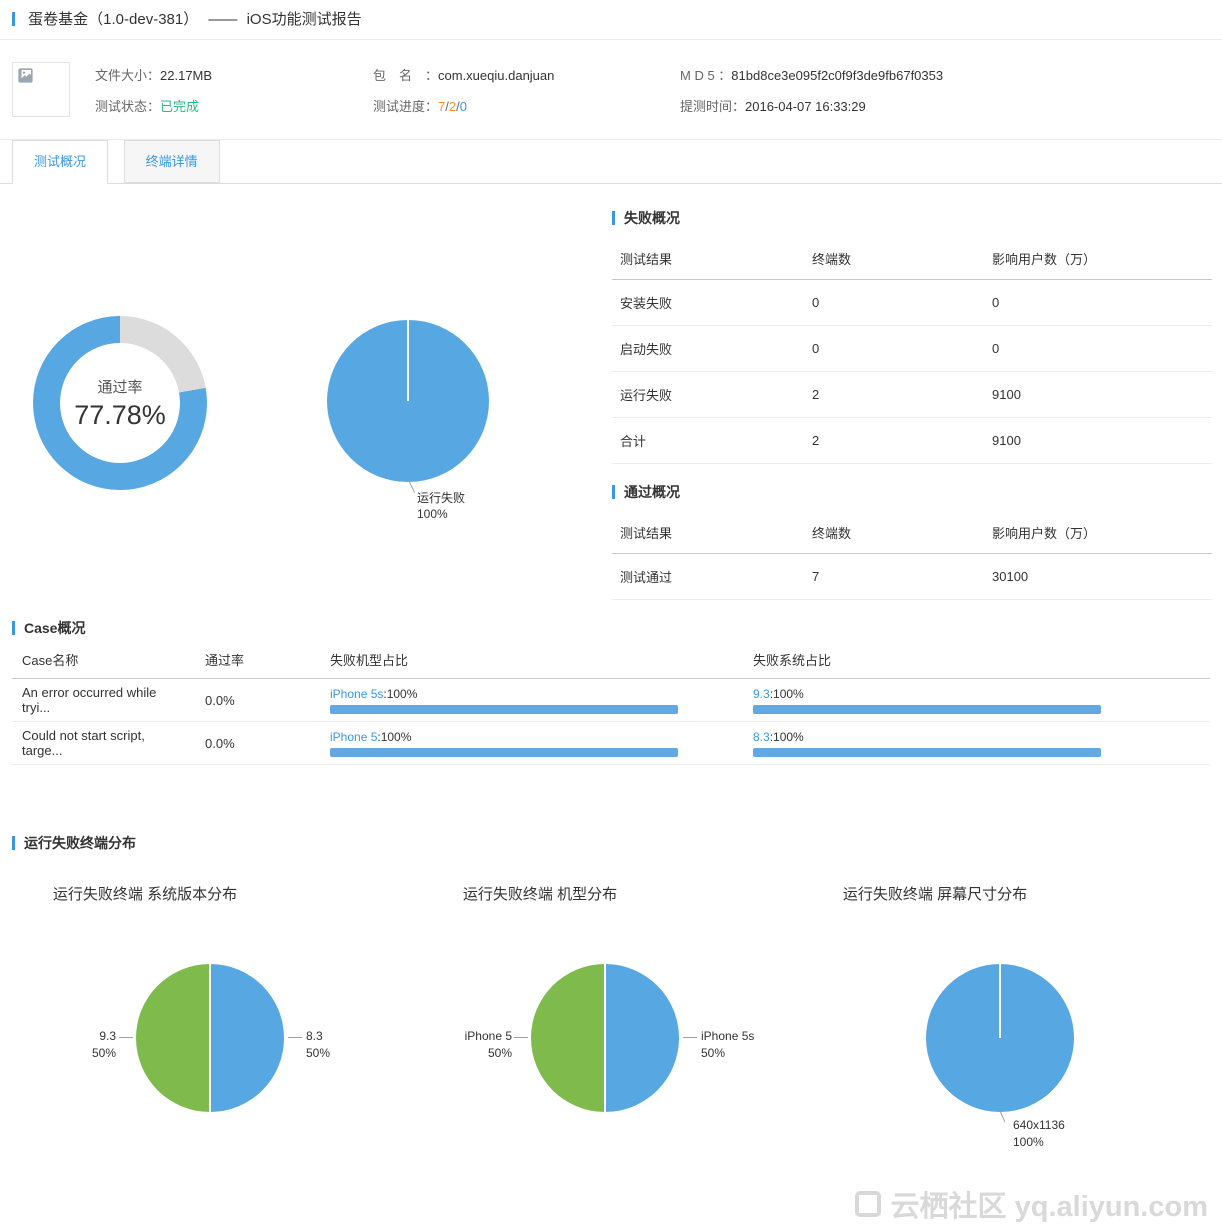 This screenshot has width=1222, height=1231. What do you see at coordinates (706, 75) in the screenshot?
I see `md5-label: M D 5 ：` at bounding box center [706, 75].